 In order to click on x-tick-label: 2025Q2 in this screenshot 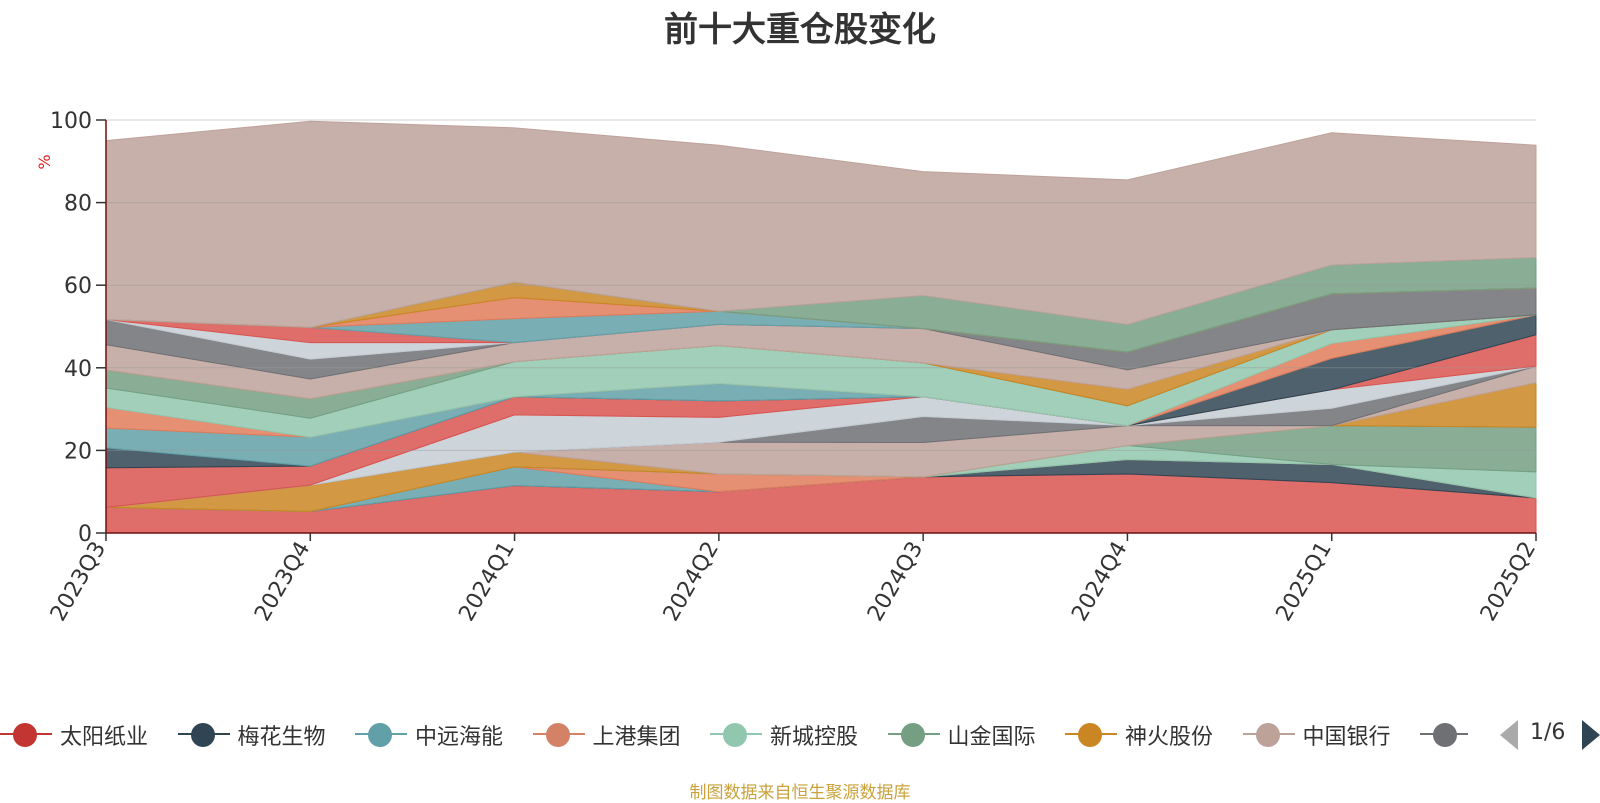, I will do `click(1508, 582)`.